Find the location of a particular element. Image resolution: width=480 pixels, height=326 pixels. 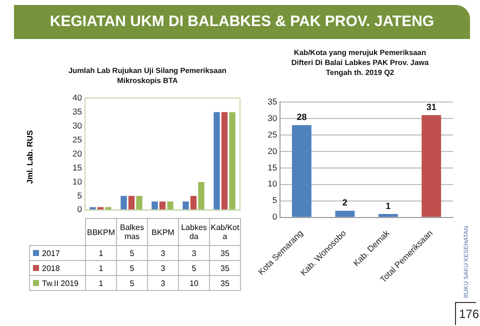

data-label: 28 is located at coordinates (301, 117).